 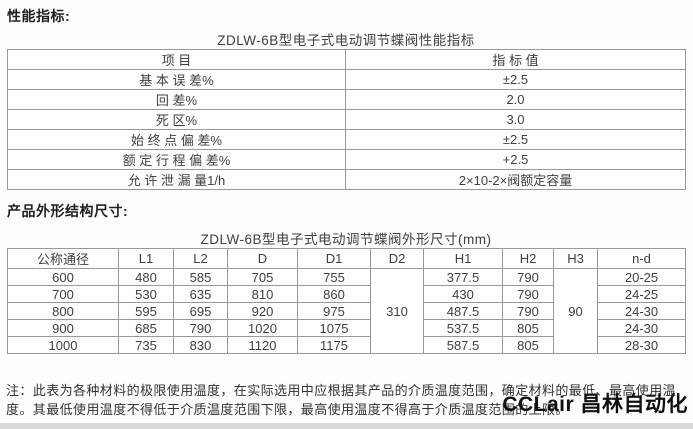 I want to click on perf-value-cell: 2.0, so click(x=515, y=99).